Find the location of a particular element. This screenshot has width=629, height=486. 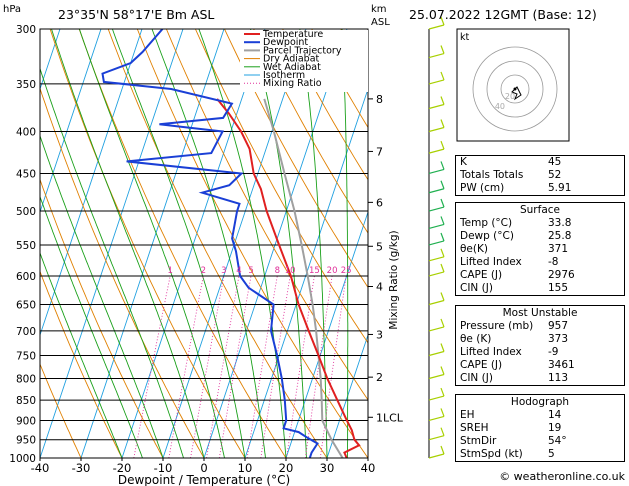

pressure-tick-label: 1000 is located at coordinates (22, 459).